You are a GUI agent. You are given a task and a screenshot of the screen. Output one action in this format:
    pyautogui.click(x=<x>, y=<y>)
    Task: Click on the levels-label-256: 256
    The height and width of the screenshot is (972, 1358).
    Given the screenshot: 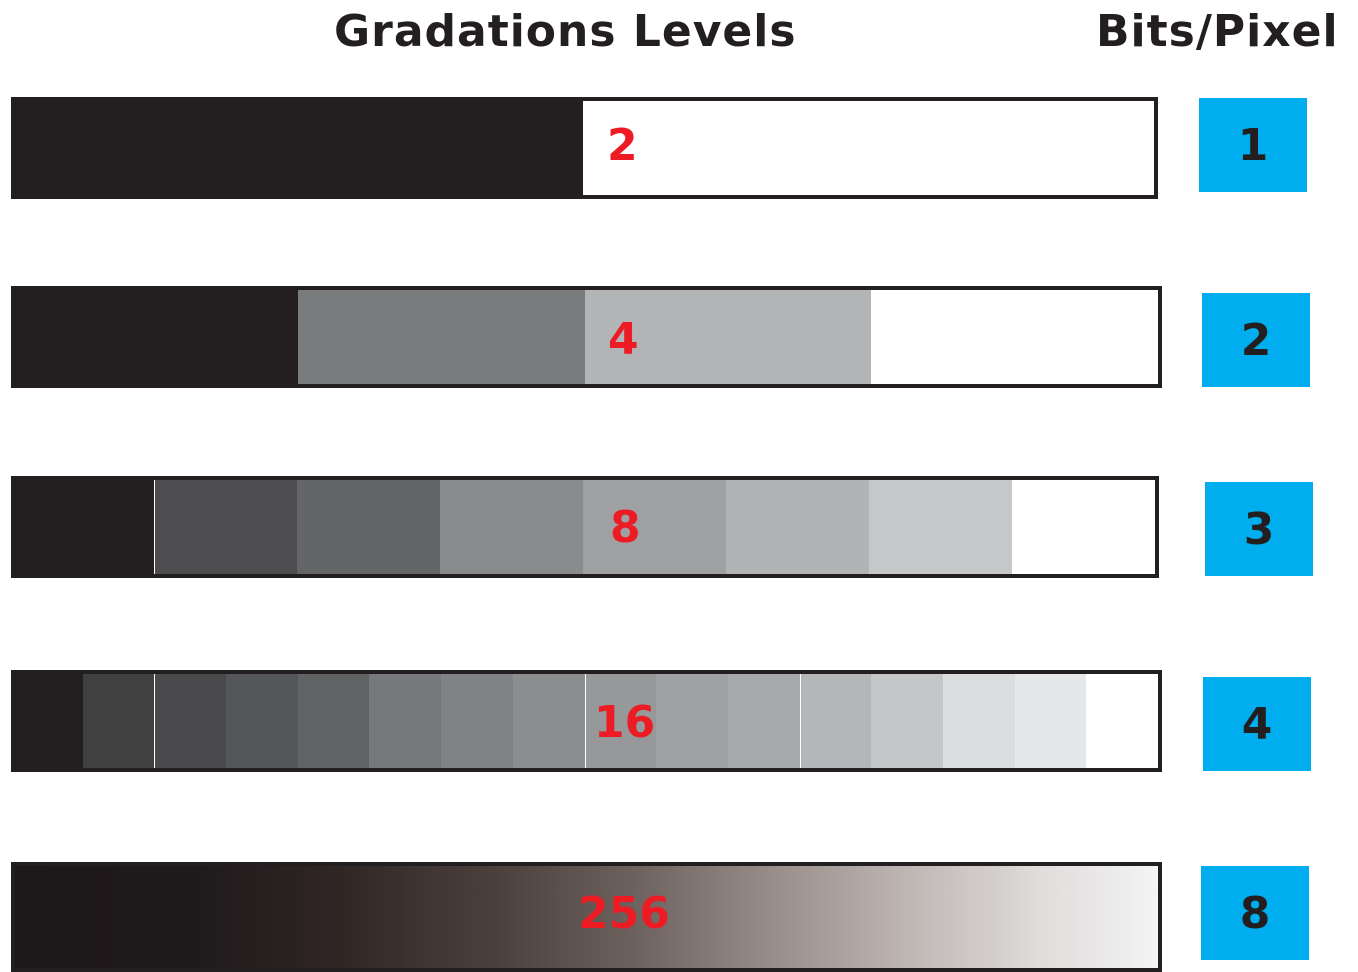 What is the action you would take?
    pyautogui.click(x=624, y=913)
    